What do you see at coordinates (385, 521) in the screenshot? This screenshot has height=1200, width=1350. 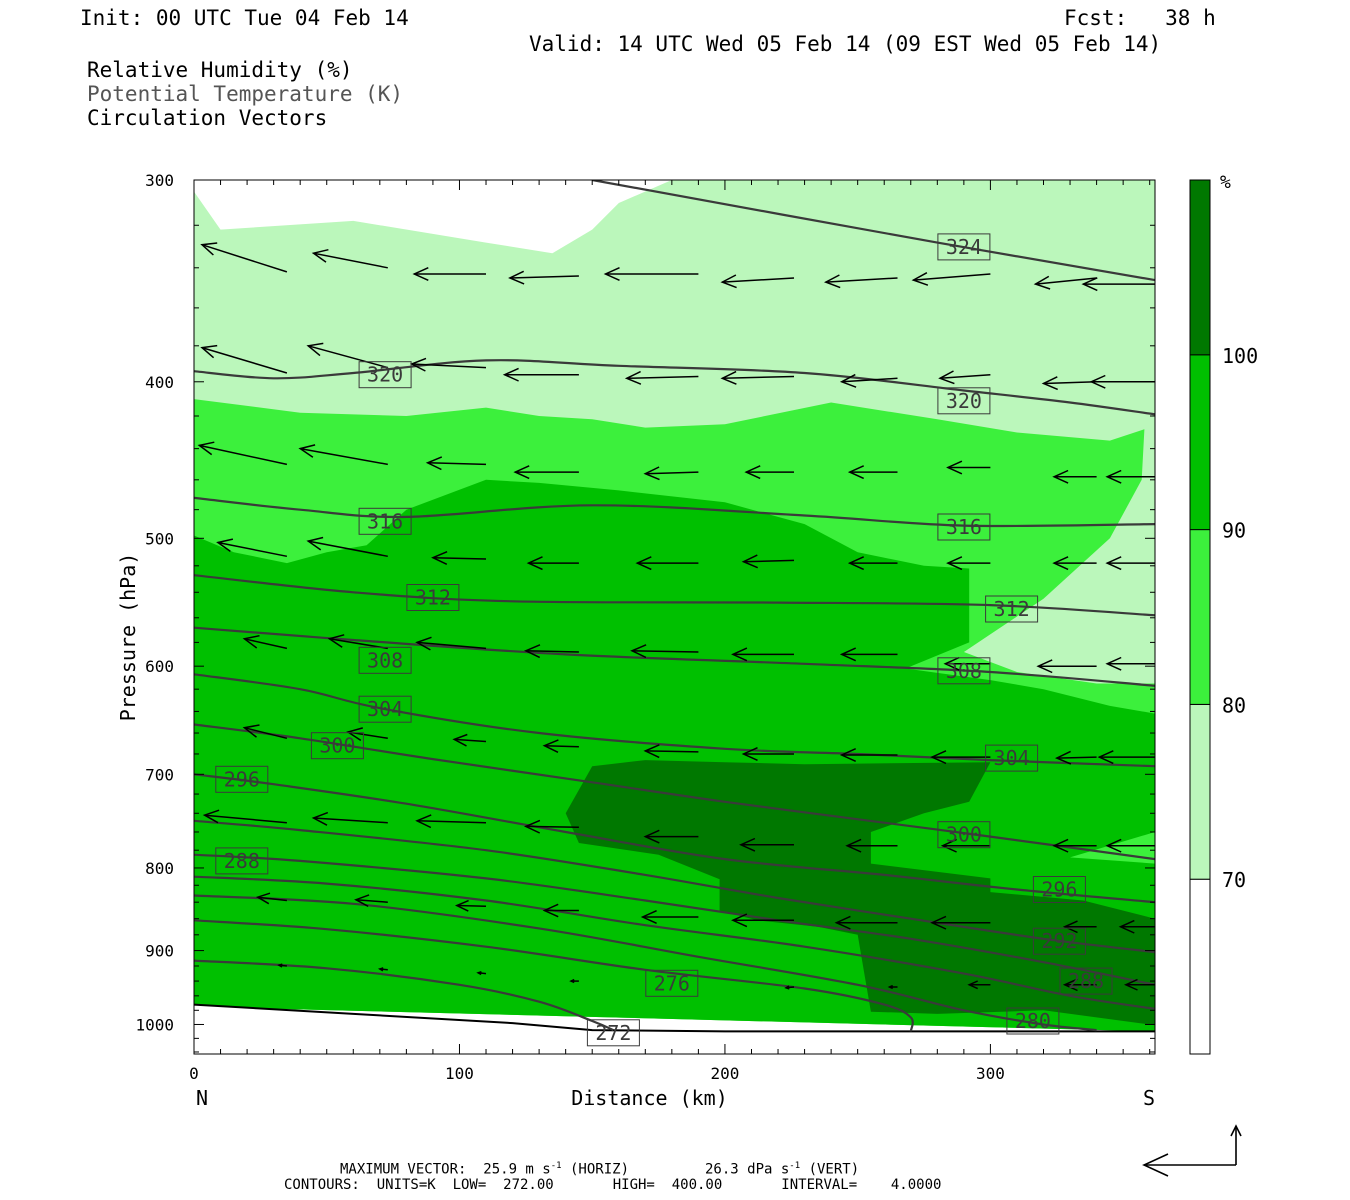 I see `svg-text: 316` at bounding box center [385, 521].